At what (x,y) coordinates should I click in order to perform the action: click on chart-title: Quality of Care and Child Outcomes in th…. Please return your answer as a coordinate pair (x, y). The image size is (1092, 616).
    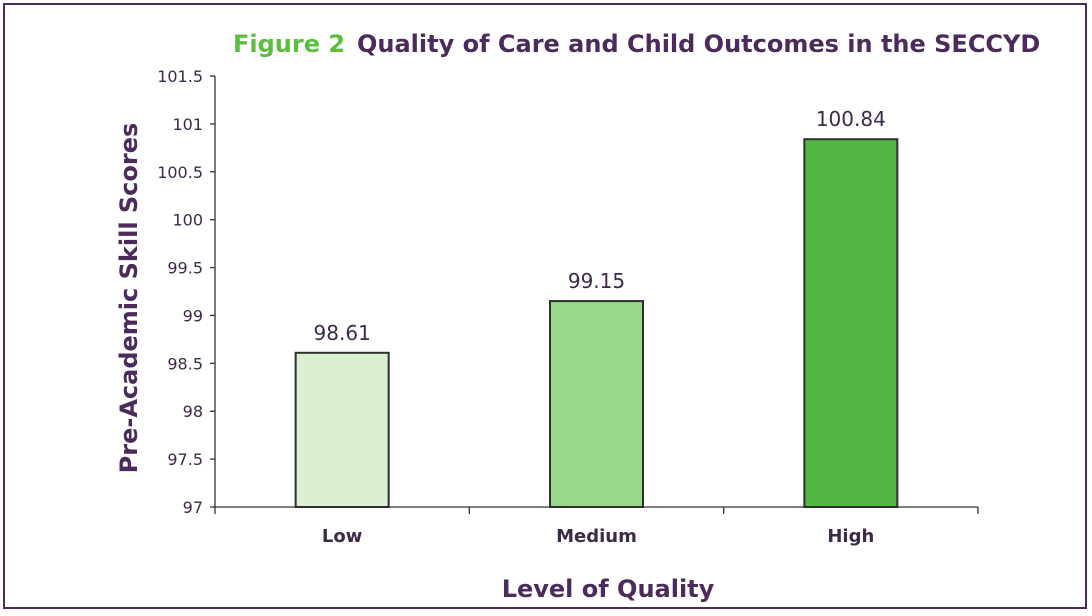
    Looking at the image, I should click on (698, 44).